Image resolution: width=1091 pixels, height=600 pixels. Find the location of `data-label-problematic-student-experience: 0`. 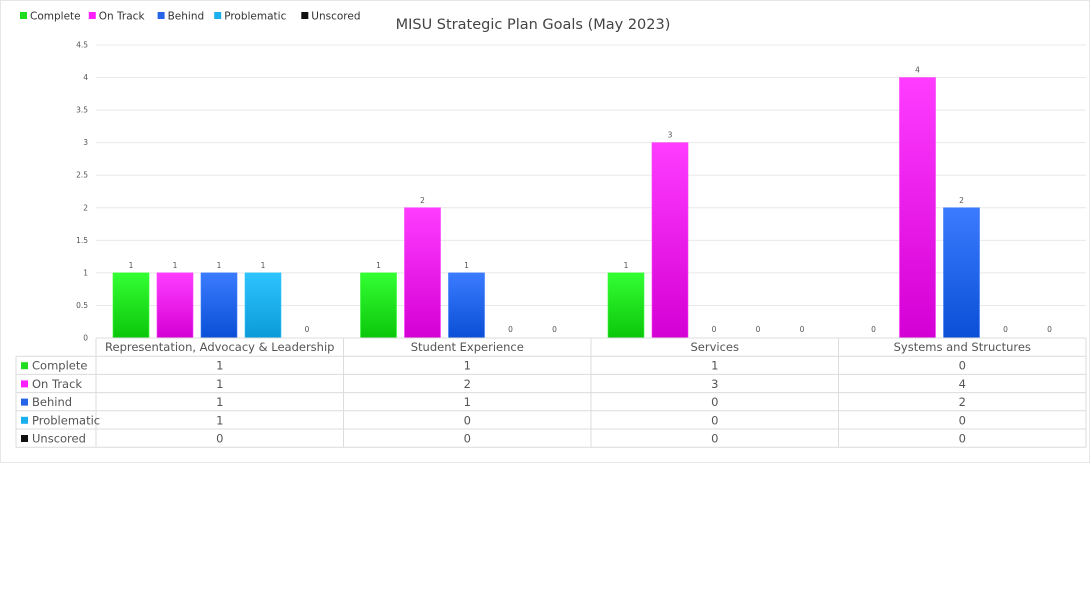

data-label-problematic-student-experience: 0 is located at coordinates (510, 329).